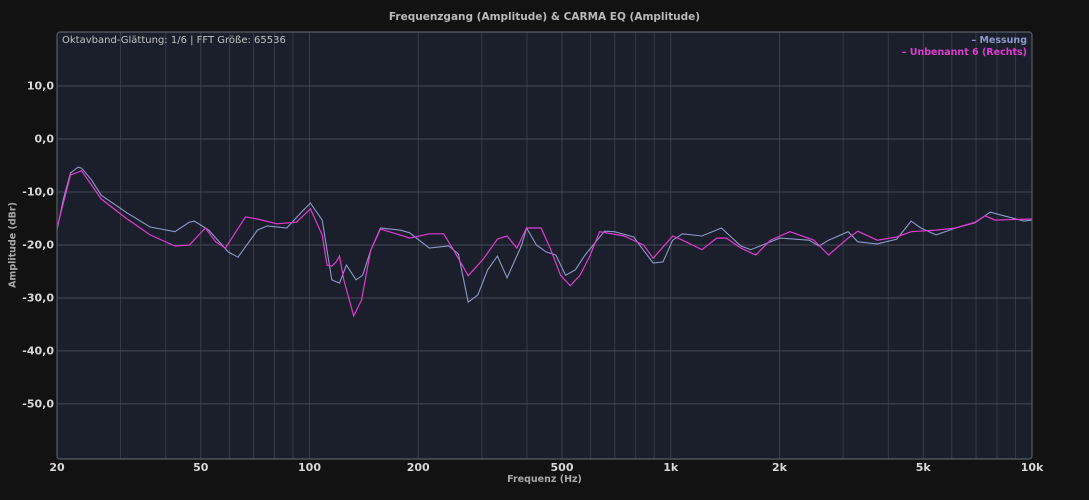 Image resolution: width=1089 pixels, height=500 pixels. What do you see at coordinates (40, 86) in the screenshot?
I see `y-tick-label: 10,0` at bounding box center [40, 86].